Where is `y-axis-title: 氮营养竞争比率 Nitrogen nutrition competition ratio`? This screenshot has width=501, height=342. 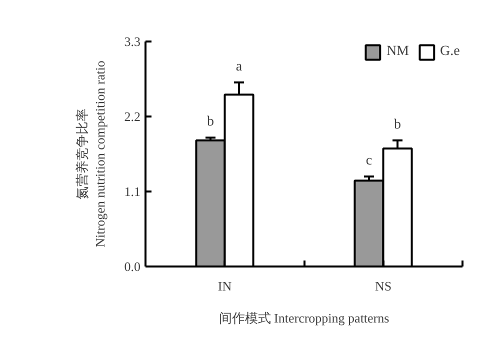
y-axis-title: 氮营养竞争比率 Nitrogen nutrition competition ratio is located at coordinates (91, 154).